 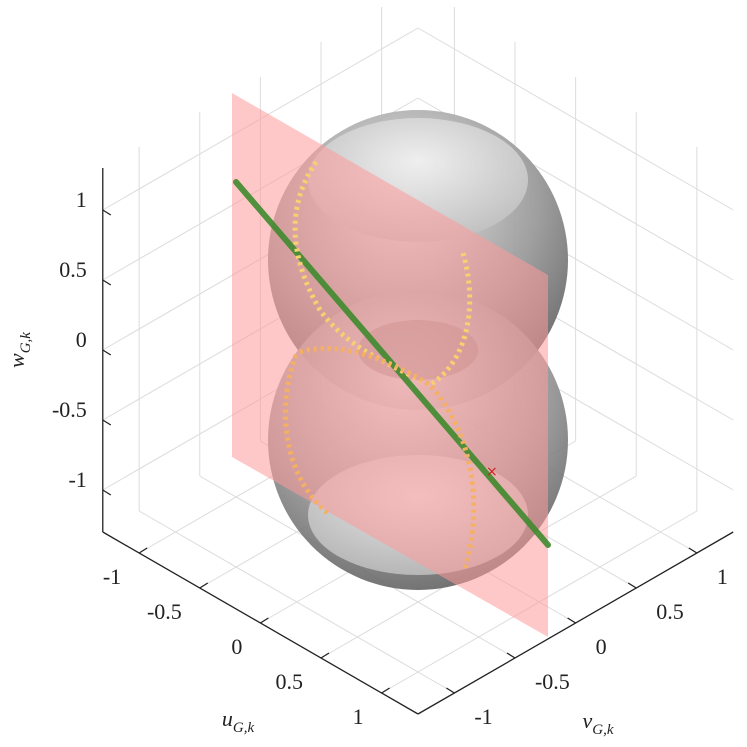 What do you see at coordinates (603, 730) in the screenshot?
I see `ylabel-label-sub: G,k` at bounding box center [603, 730].